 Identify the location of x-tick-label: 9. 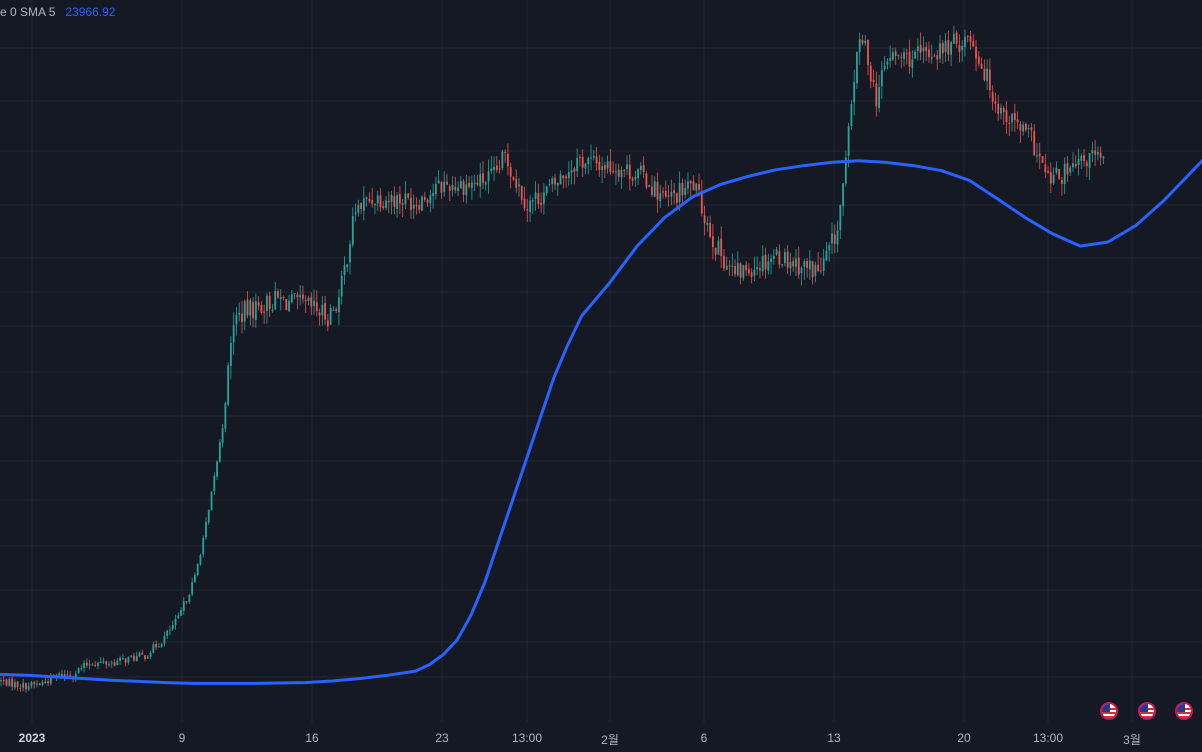
(182, 738).